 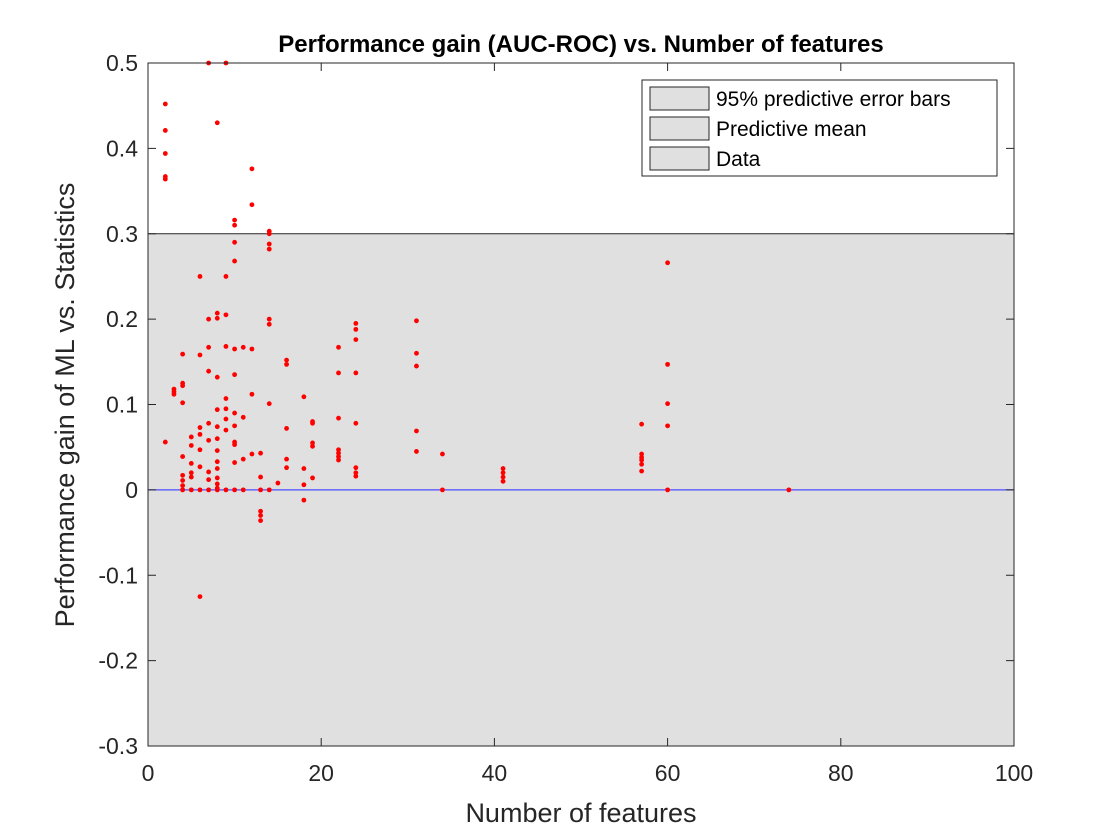 I want to click on legend-label-data: Data, so click(x=738, y=159).